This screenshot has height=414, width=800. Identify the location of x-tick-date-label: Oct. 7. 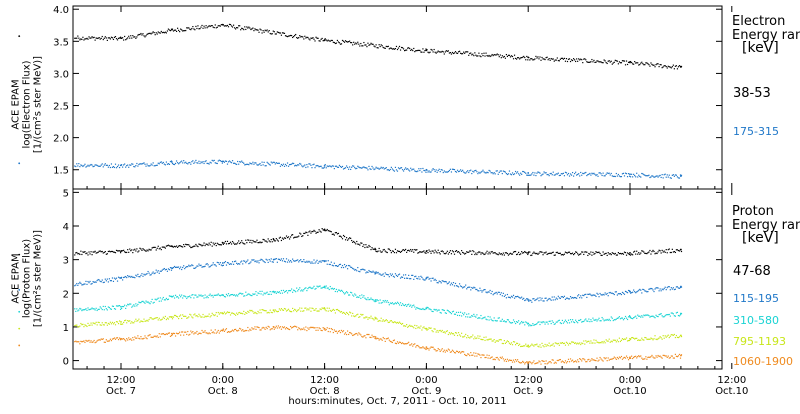
(121, 391).